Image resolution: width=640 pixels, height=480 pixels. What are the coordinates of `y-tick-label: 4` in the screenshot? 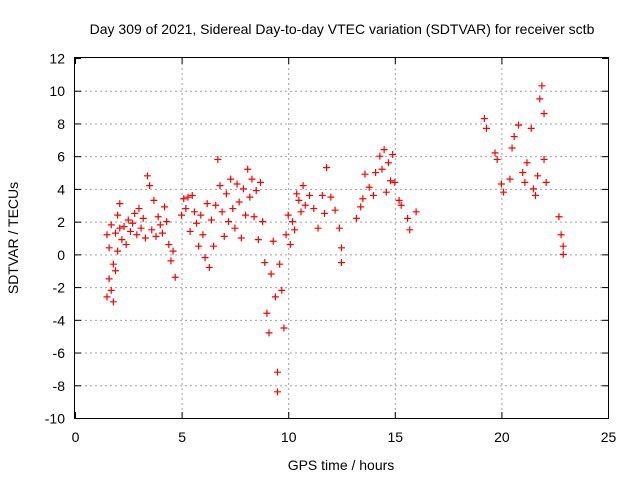 It's located at (61, 189).